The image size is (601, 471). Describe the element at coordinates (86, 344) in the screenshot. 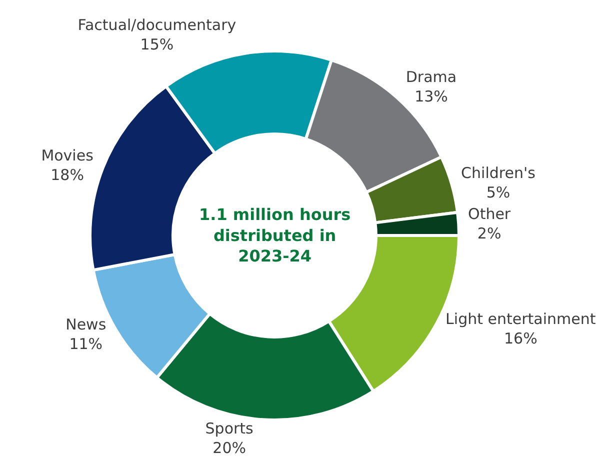

I see `data-label: 11%` at that location.